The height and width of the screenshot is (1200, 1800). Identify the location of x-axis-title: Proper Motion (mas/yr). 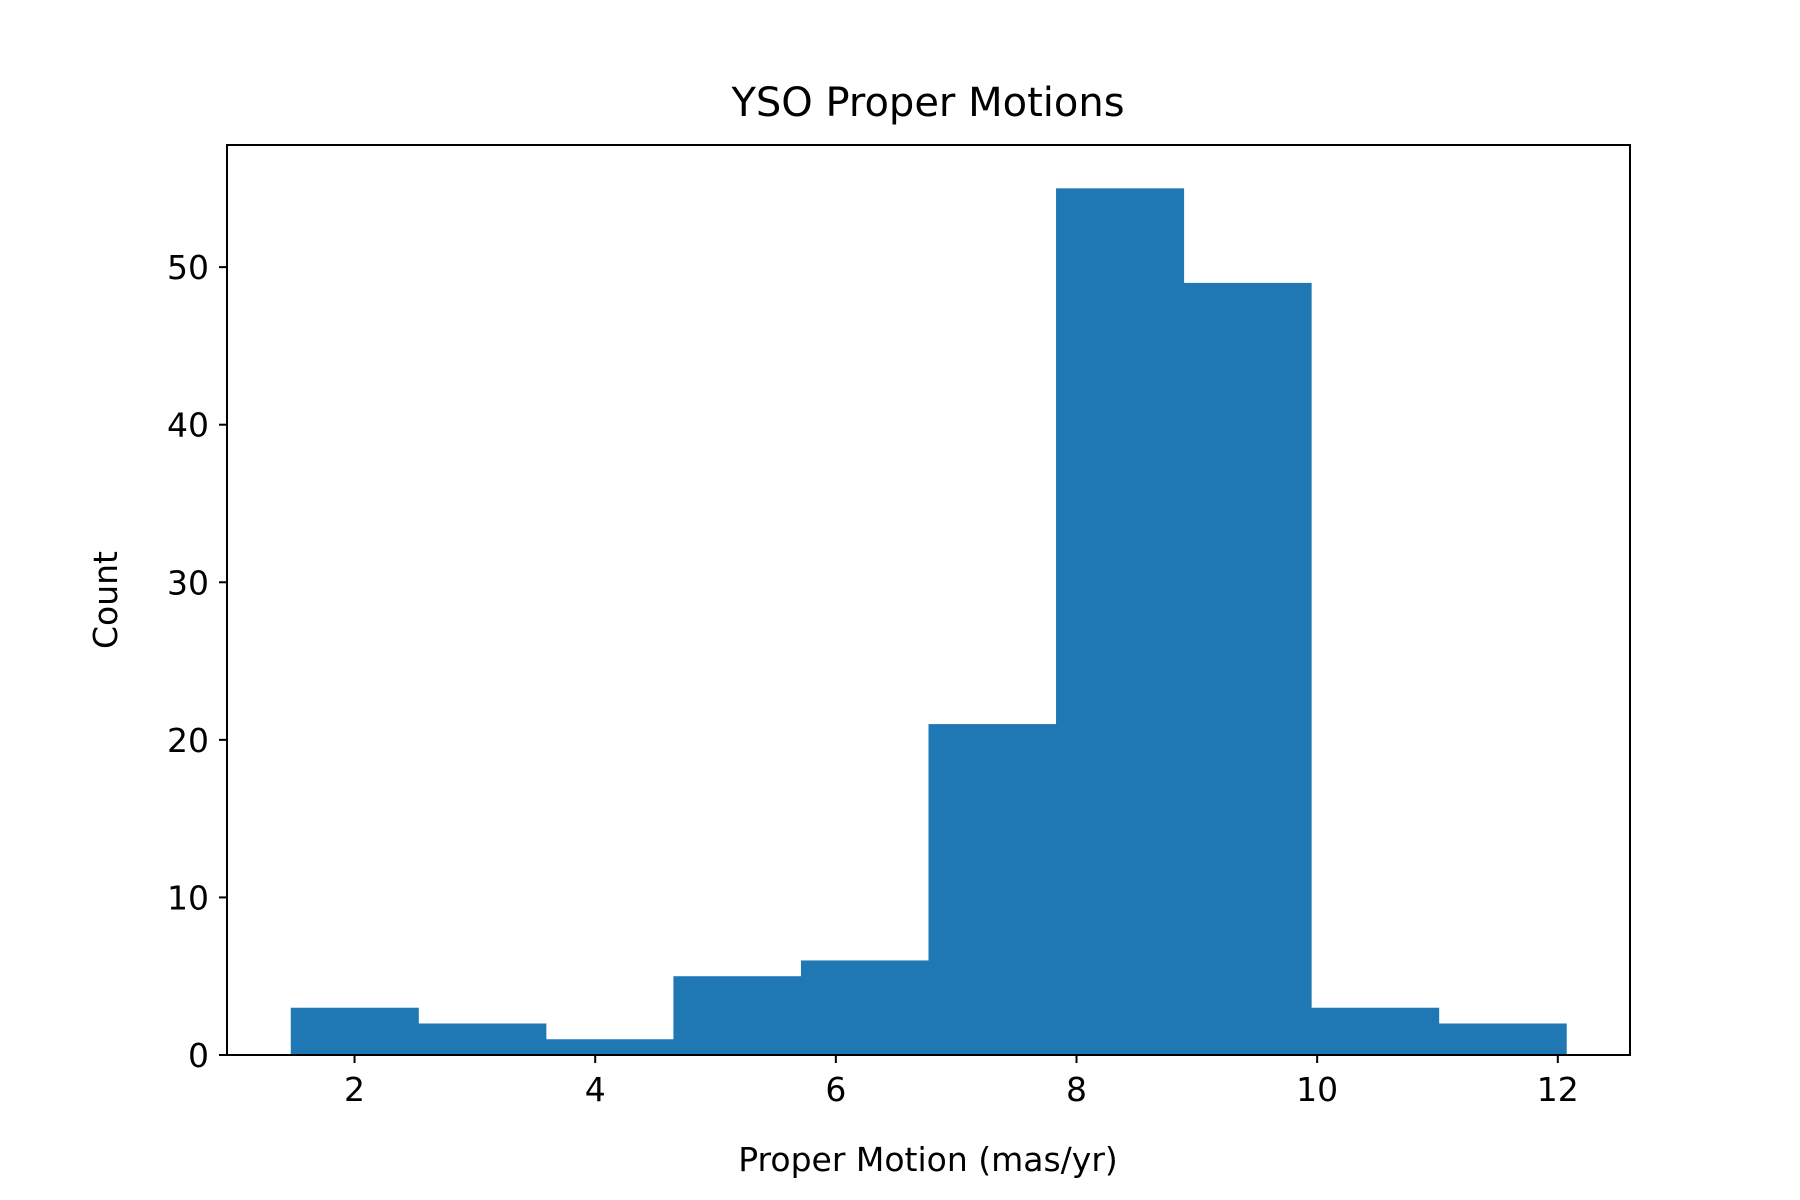
(928, 1159).